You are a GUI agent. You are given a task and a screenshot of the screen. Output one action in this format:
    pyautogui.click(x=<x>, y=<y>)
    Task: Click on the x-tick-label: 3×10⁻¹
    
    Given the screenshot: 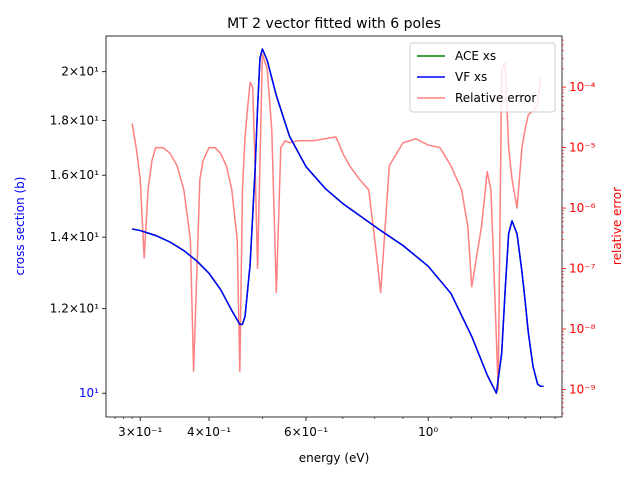 What is the action you would take?
    pyautogui.click(x=140, y=432)
    